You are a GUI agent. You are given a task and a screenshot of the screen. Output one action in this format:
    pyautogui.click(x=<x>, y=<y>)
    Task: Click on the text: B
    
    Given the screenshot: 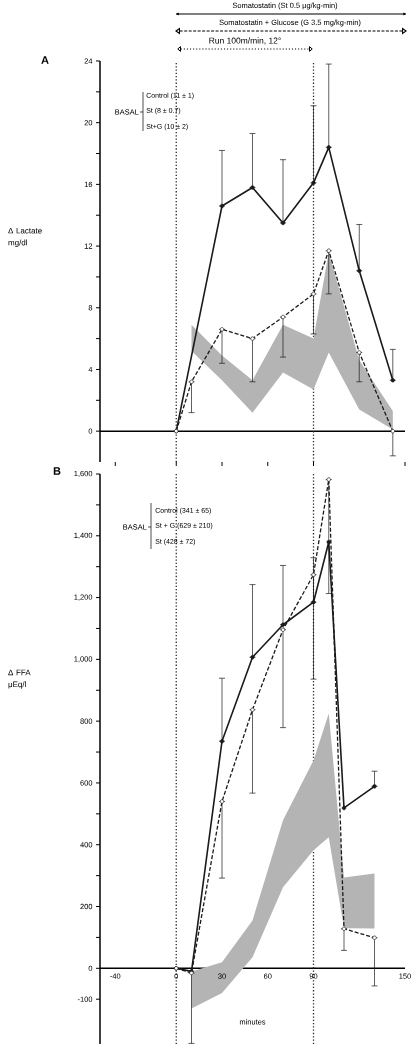 What is the action you would take?
    pyautogui.click(x=57, y=471)
    